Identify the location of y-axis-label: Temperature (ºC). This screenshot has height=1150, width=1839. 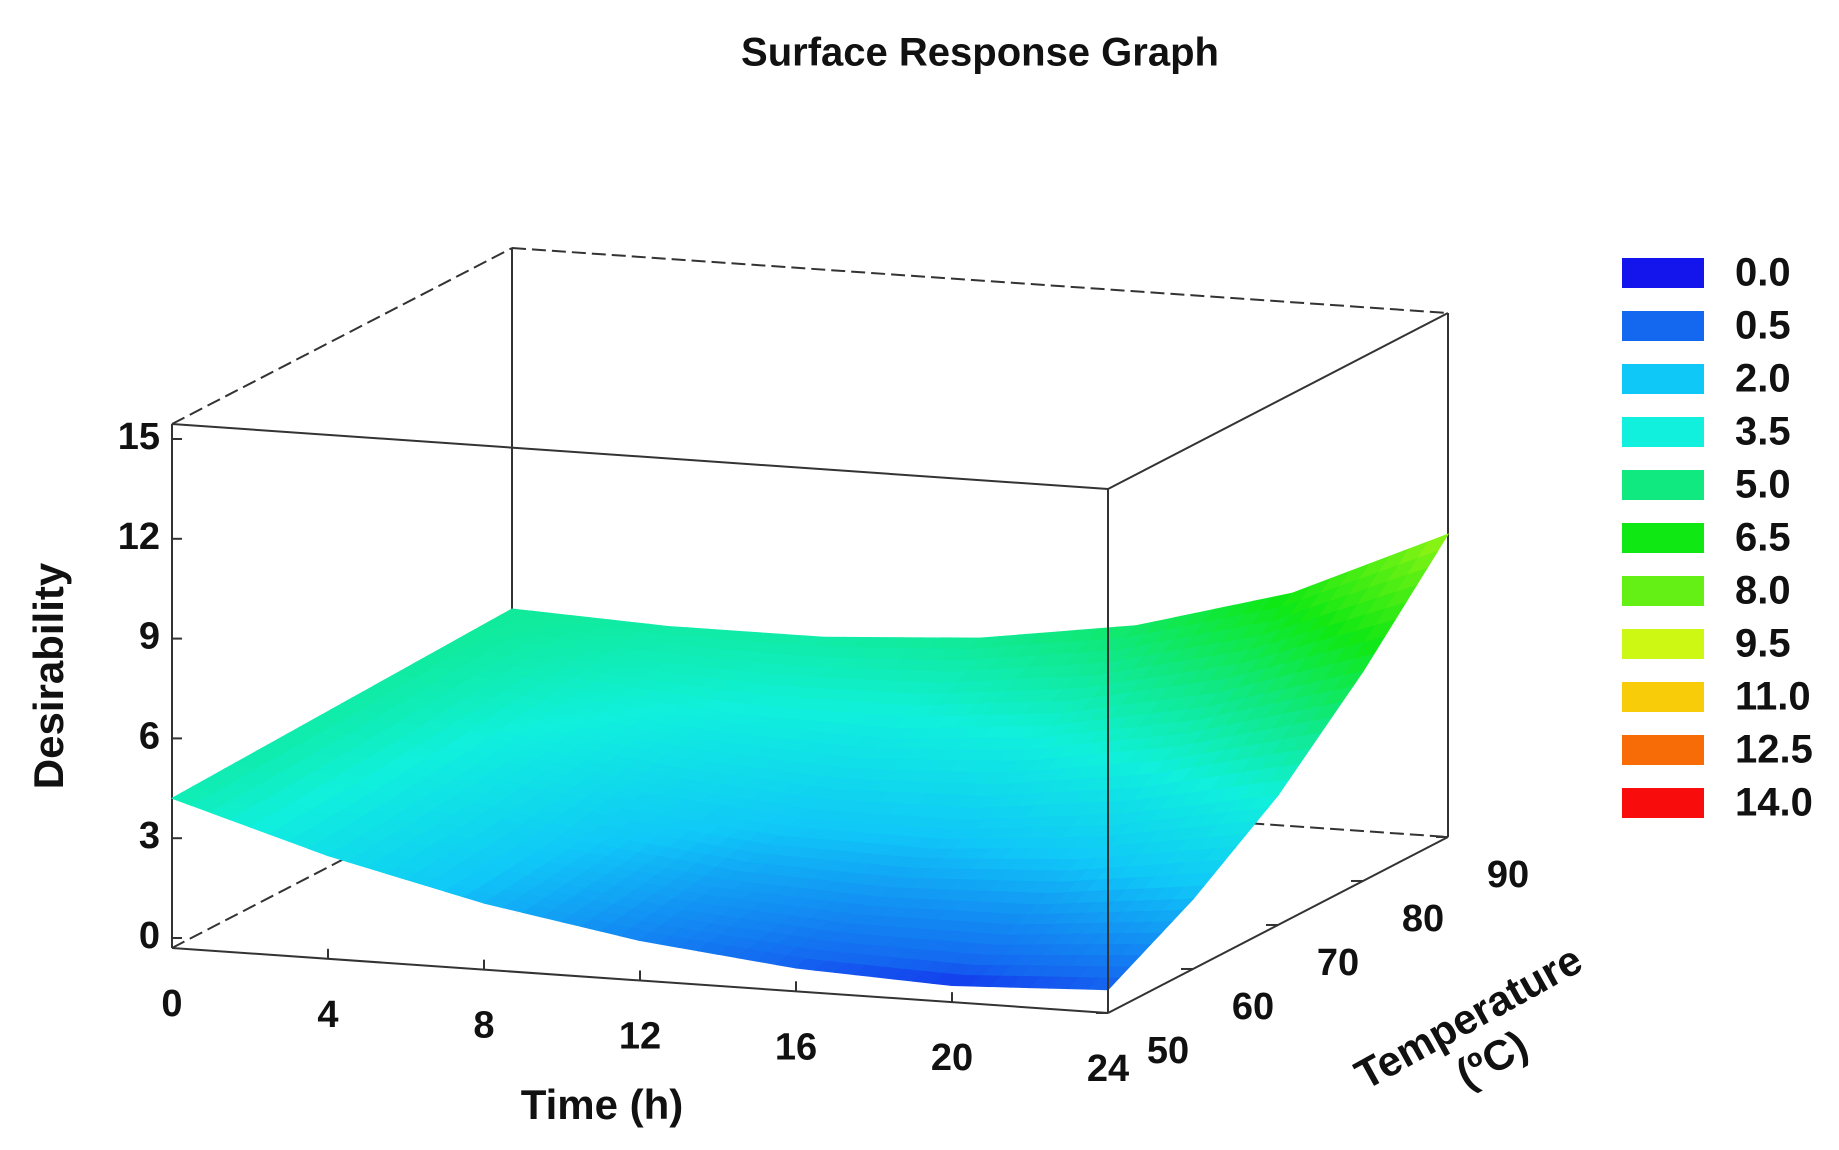
(1468, 1017).